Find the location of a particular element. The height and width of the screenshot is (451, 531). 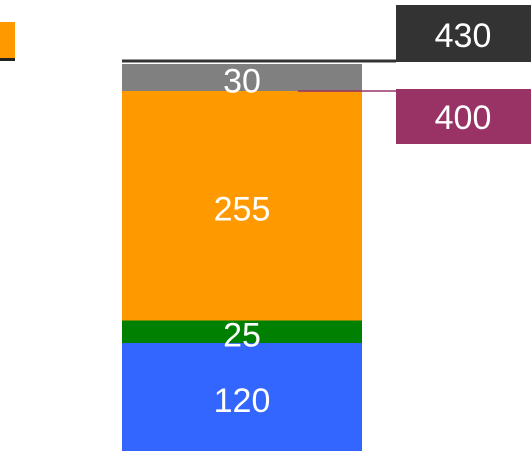

reference-label: 400 is located at coordinates (463, 118).